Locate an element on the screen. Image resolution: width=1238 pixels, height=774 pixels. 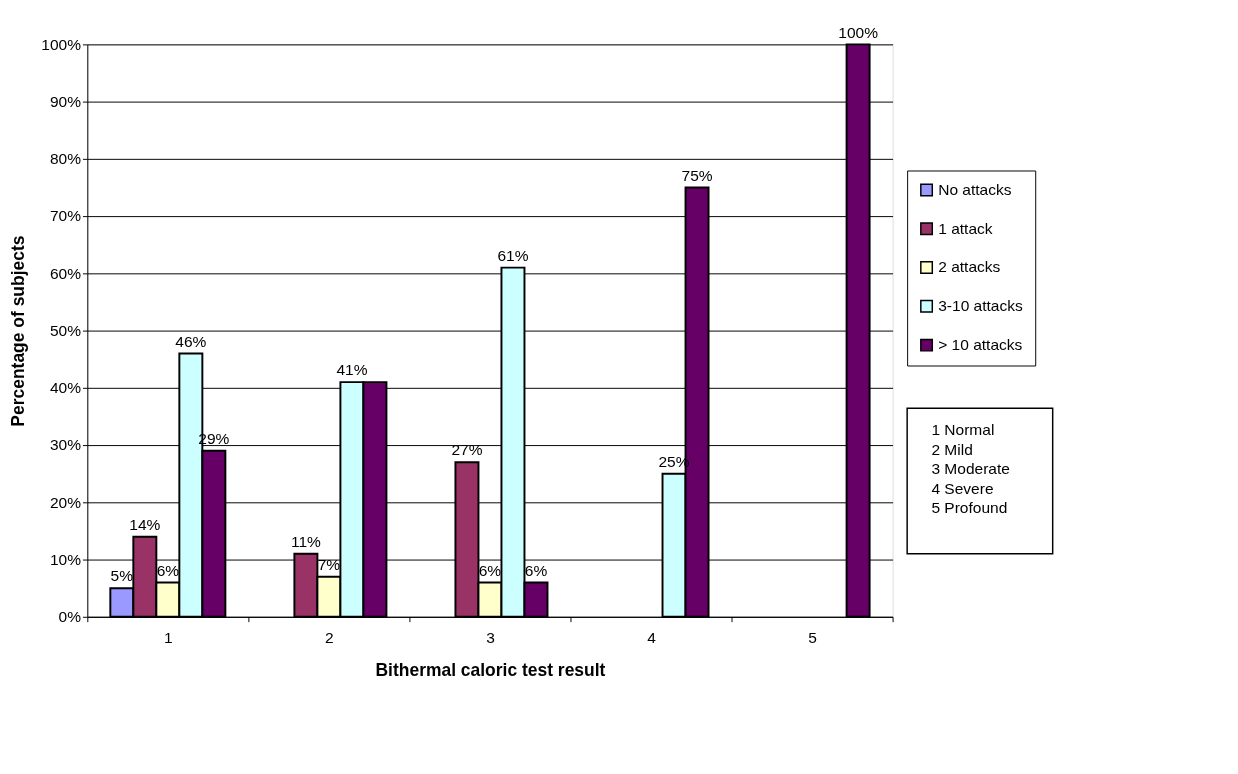
data-label: 100% is located at coordinates (858, 32).